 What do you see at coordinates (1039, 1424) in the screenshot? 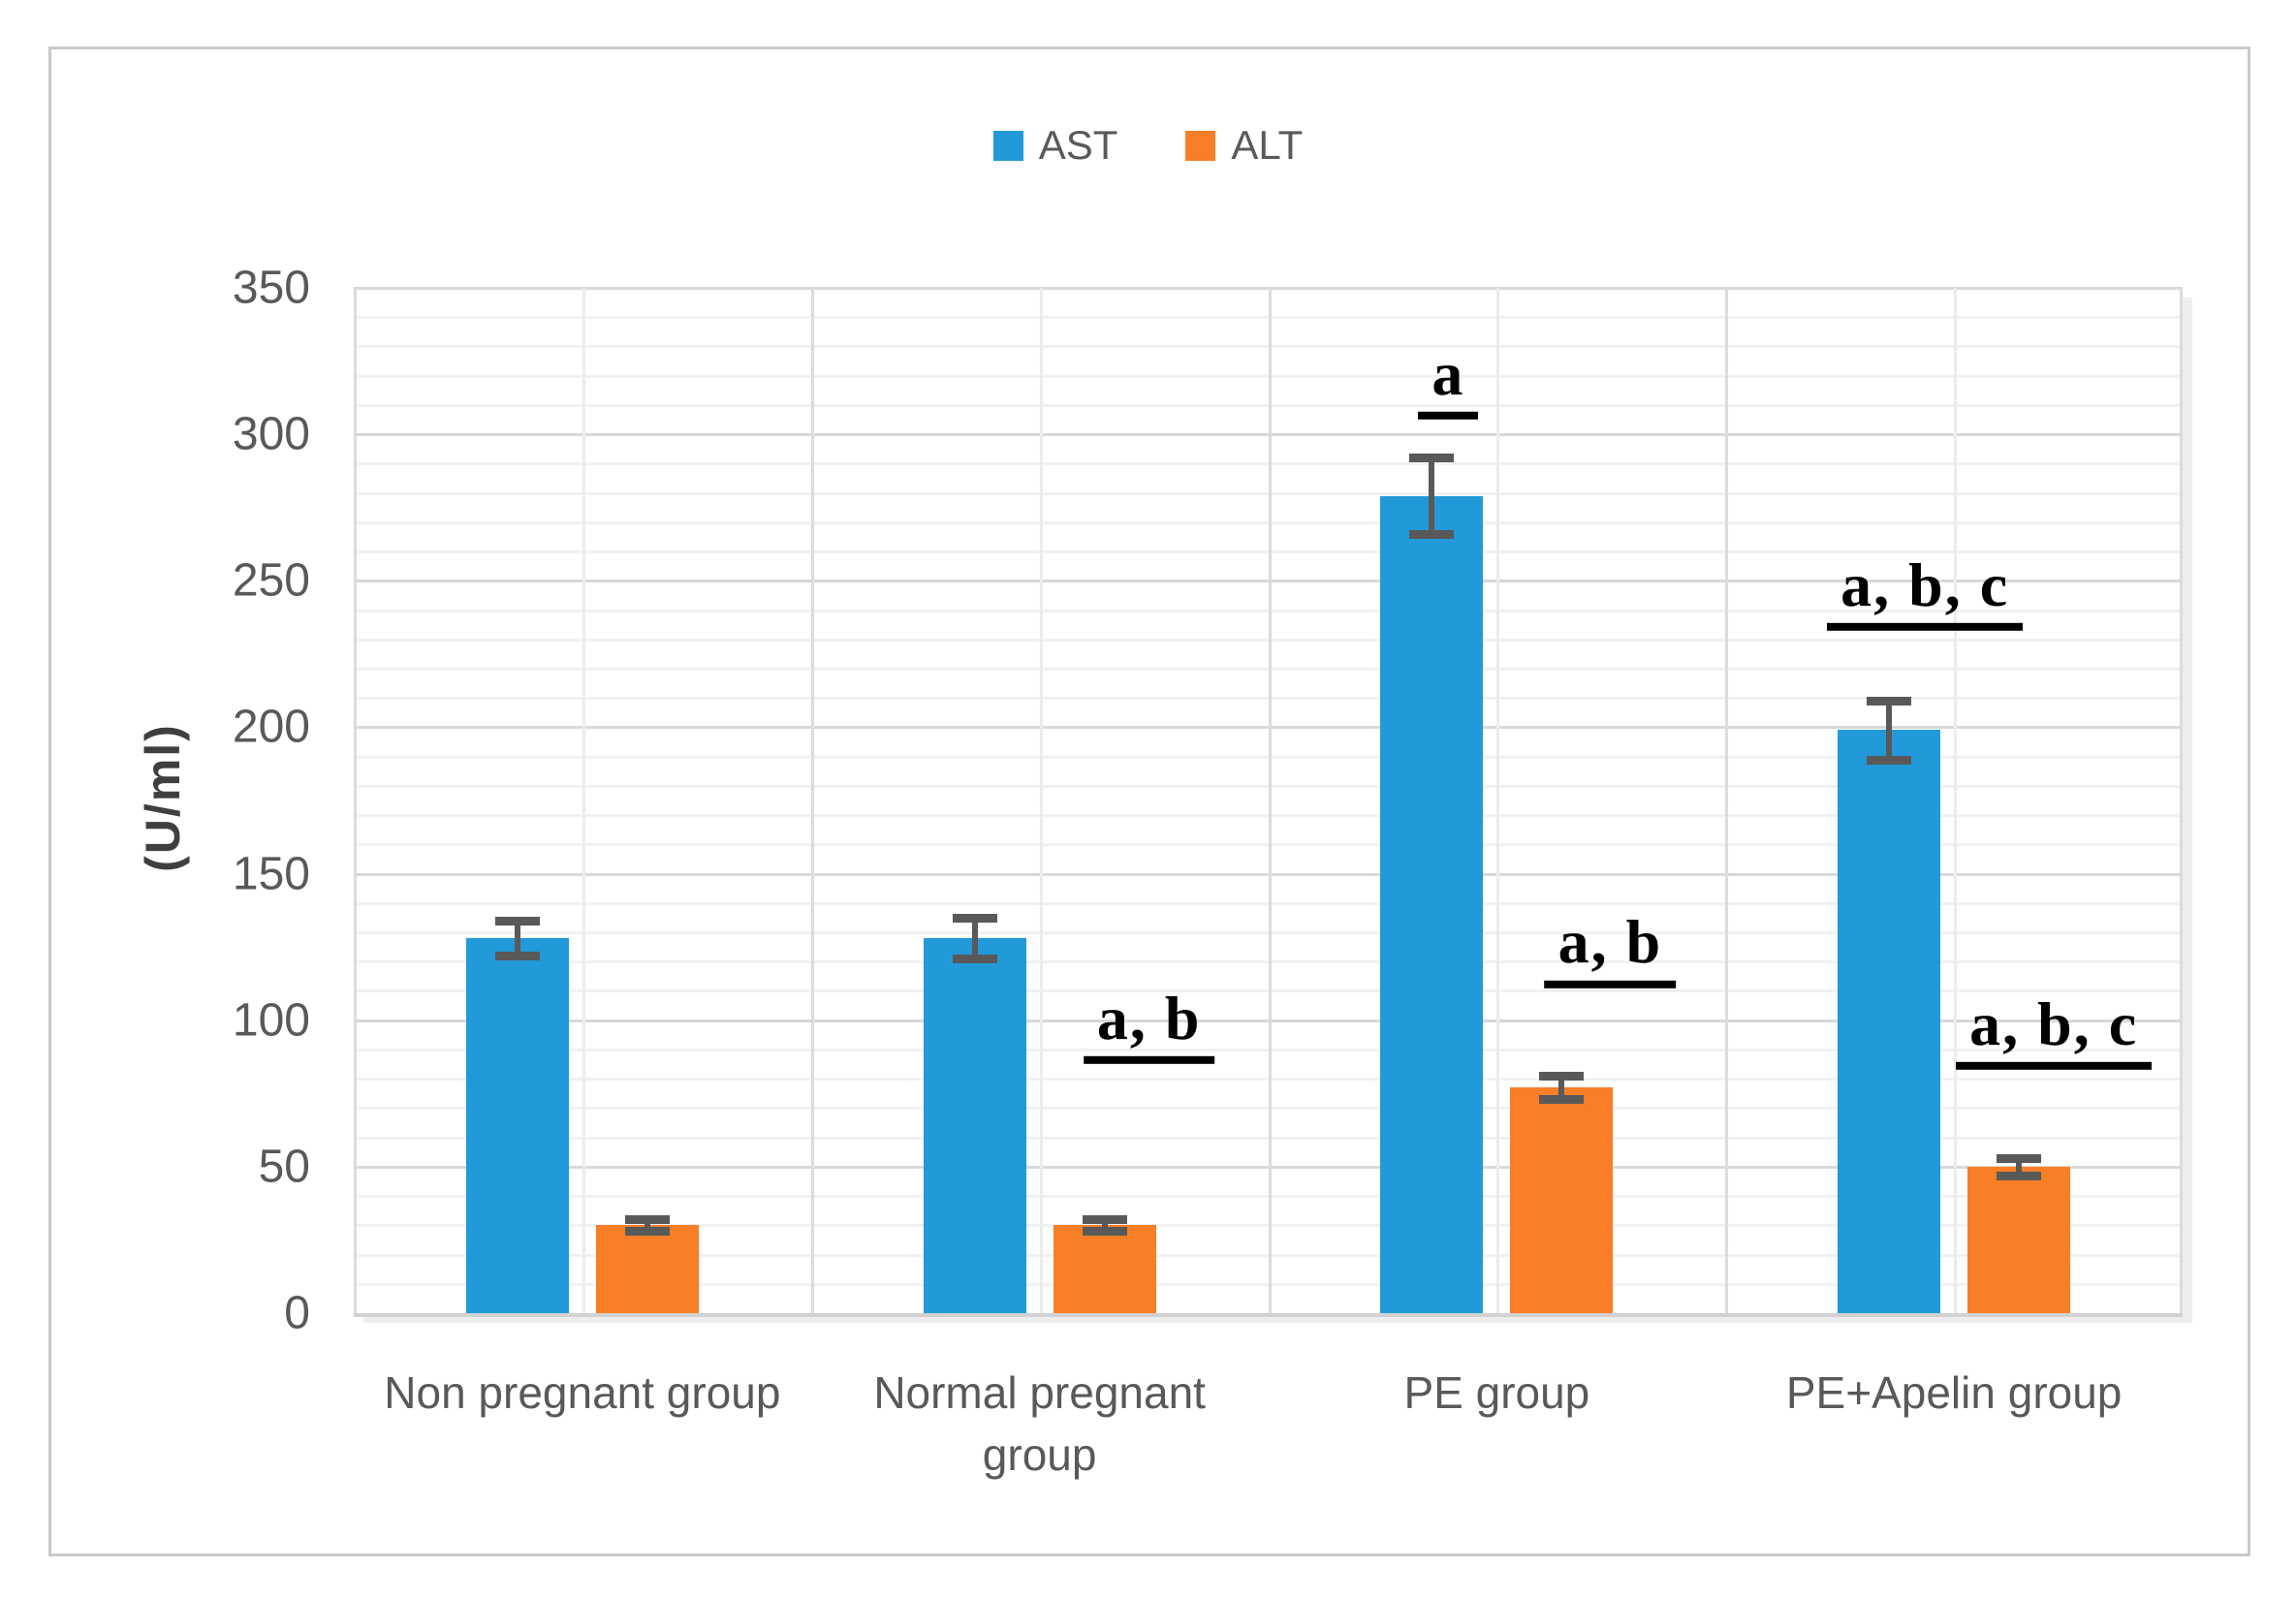
I see `category-label: Normal pregnant group` at bounding box center [1039, 1424].